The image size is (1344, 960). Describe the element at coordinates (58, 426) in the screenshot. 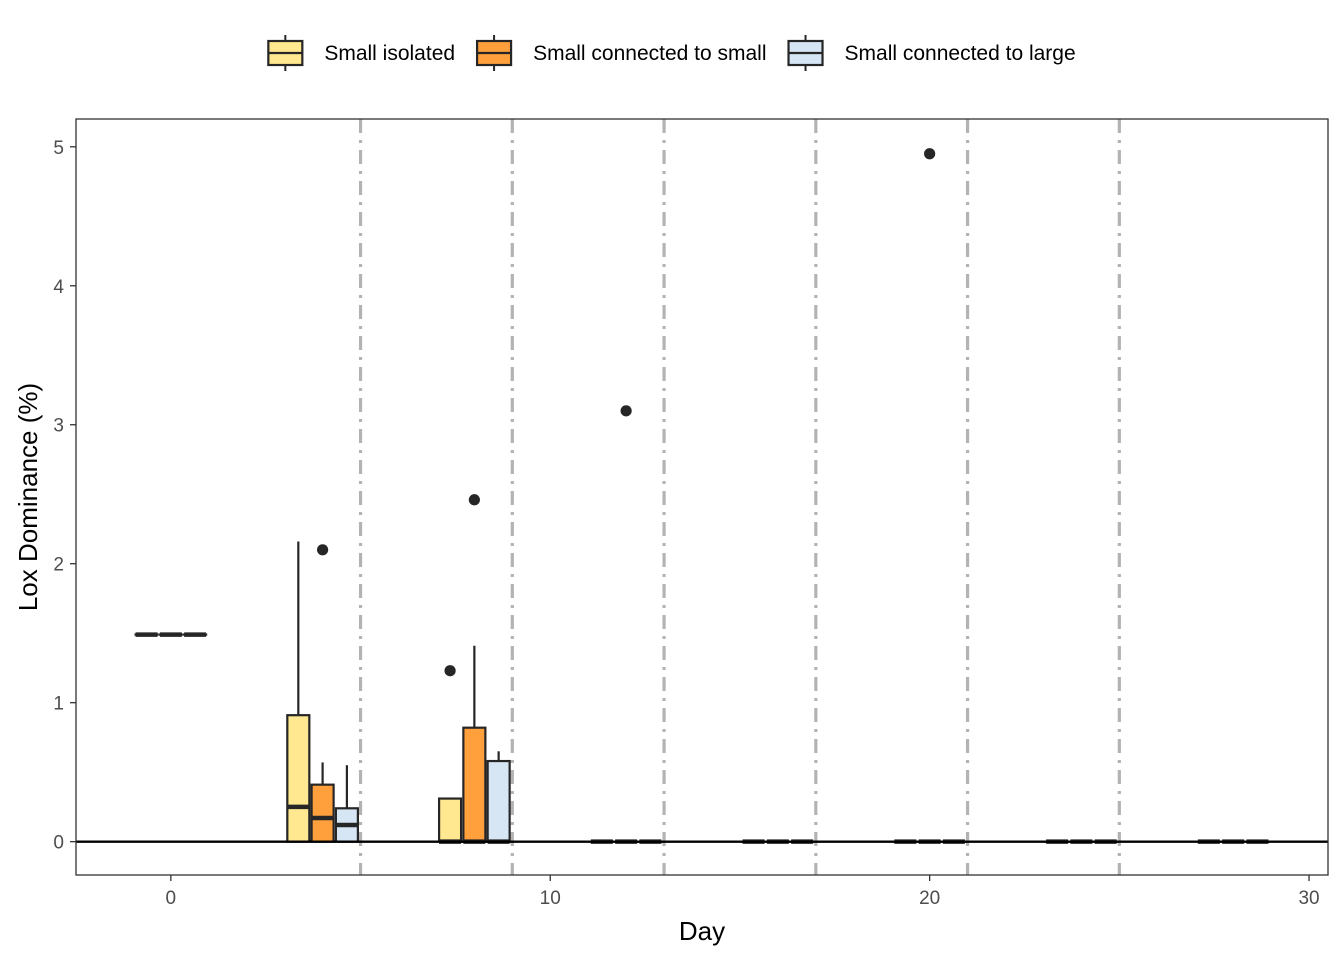

I see `y-tick-label: 3` at that location.